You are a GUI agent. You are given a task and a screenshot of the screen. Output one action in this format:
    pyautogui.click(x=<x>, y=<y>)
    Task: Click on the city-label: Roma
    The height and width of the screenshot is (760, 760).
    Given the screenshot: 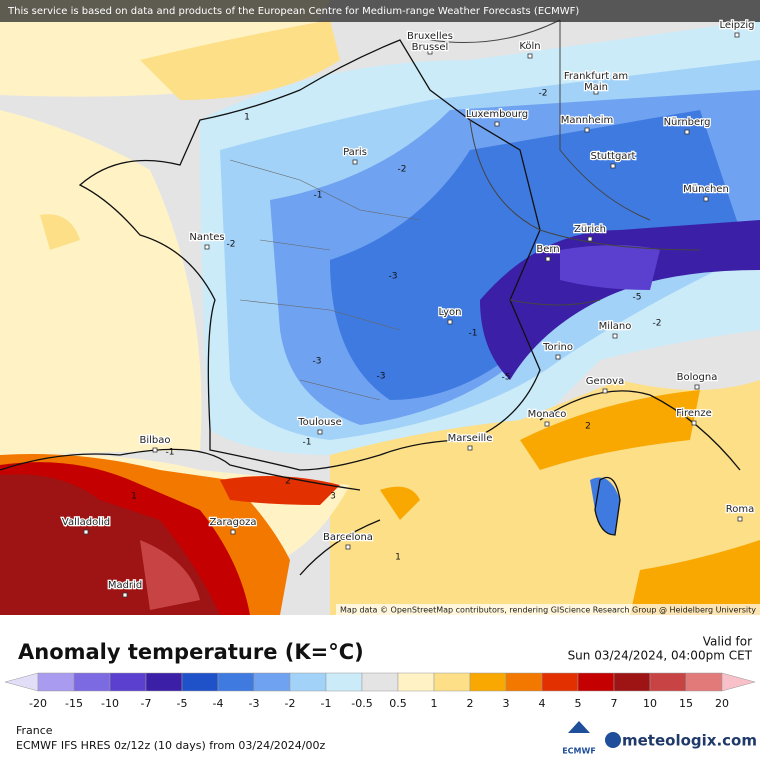 What is the action you would take?
    pyautogui.click(x=740, y=509)
    